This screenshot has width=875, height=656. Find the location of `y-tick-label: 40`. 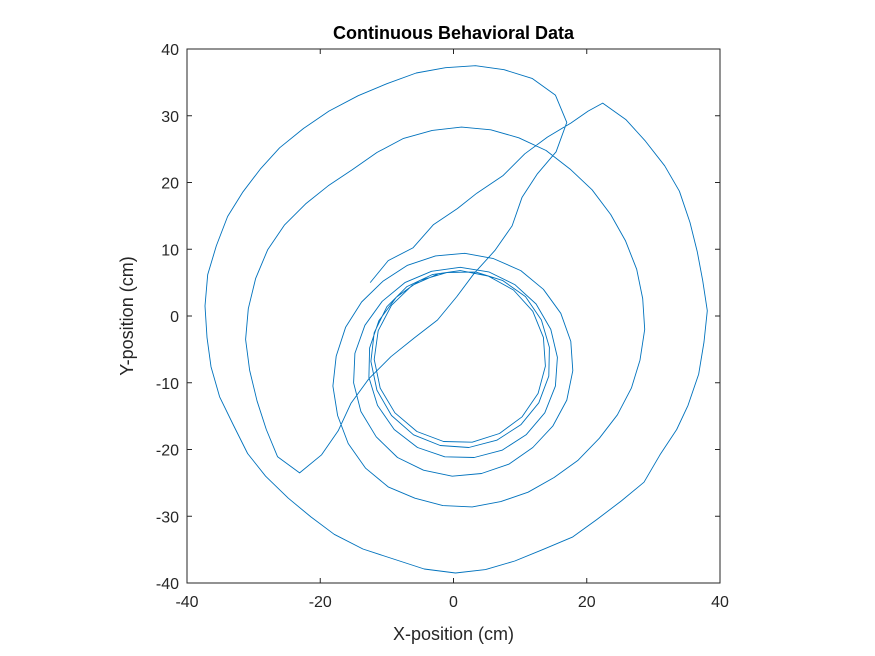

y-tick-label: 40 is located at coordinates (170, 50).